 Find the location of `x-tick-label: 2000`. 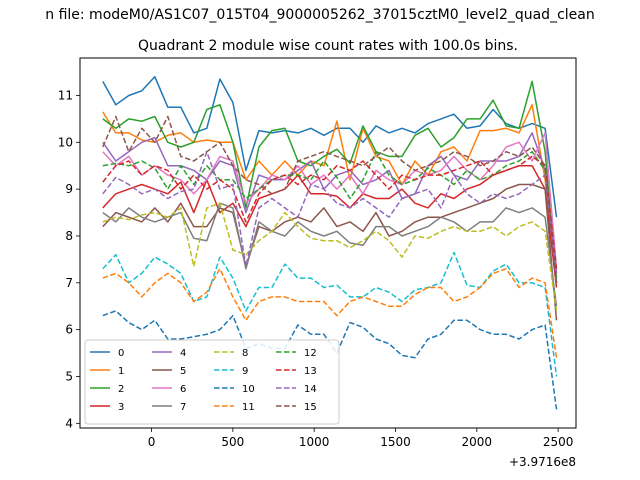

x-tick-label: 2000 is located at coordinates (477, 442).